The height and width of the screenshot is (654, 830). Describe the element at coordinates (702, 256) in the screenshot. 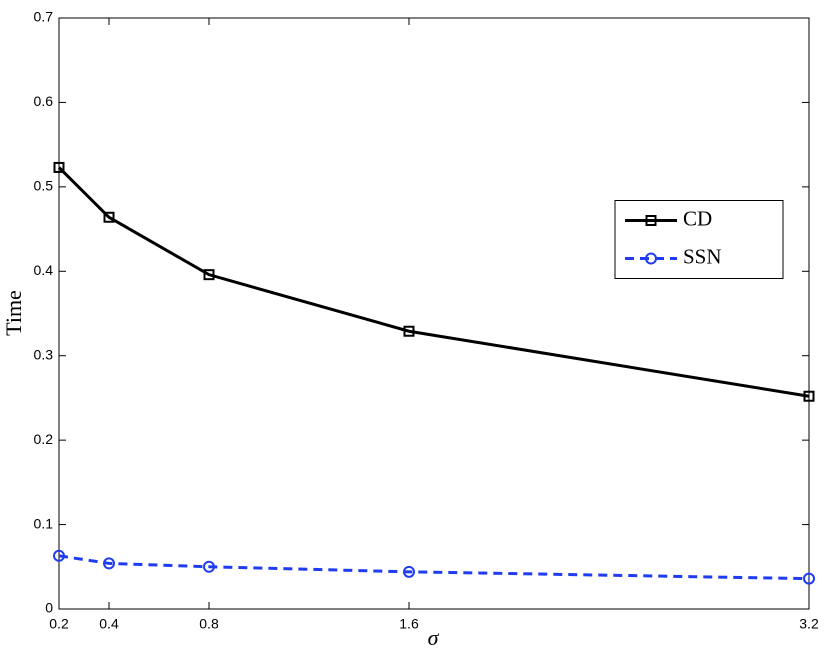

I see `legend-label: SSN` at that location.